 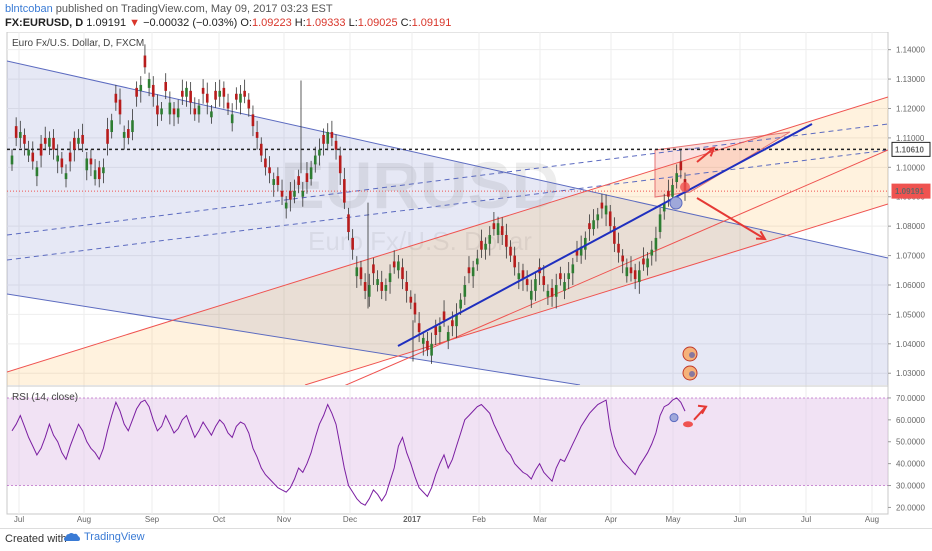 I want to click on rsi-line, so click(x=348, y=451).